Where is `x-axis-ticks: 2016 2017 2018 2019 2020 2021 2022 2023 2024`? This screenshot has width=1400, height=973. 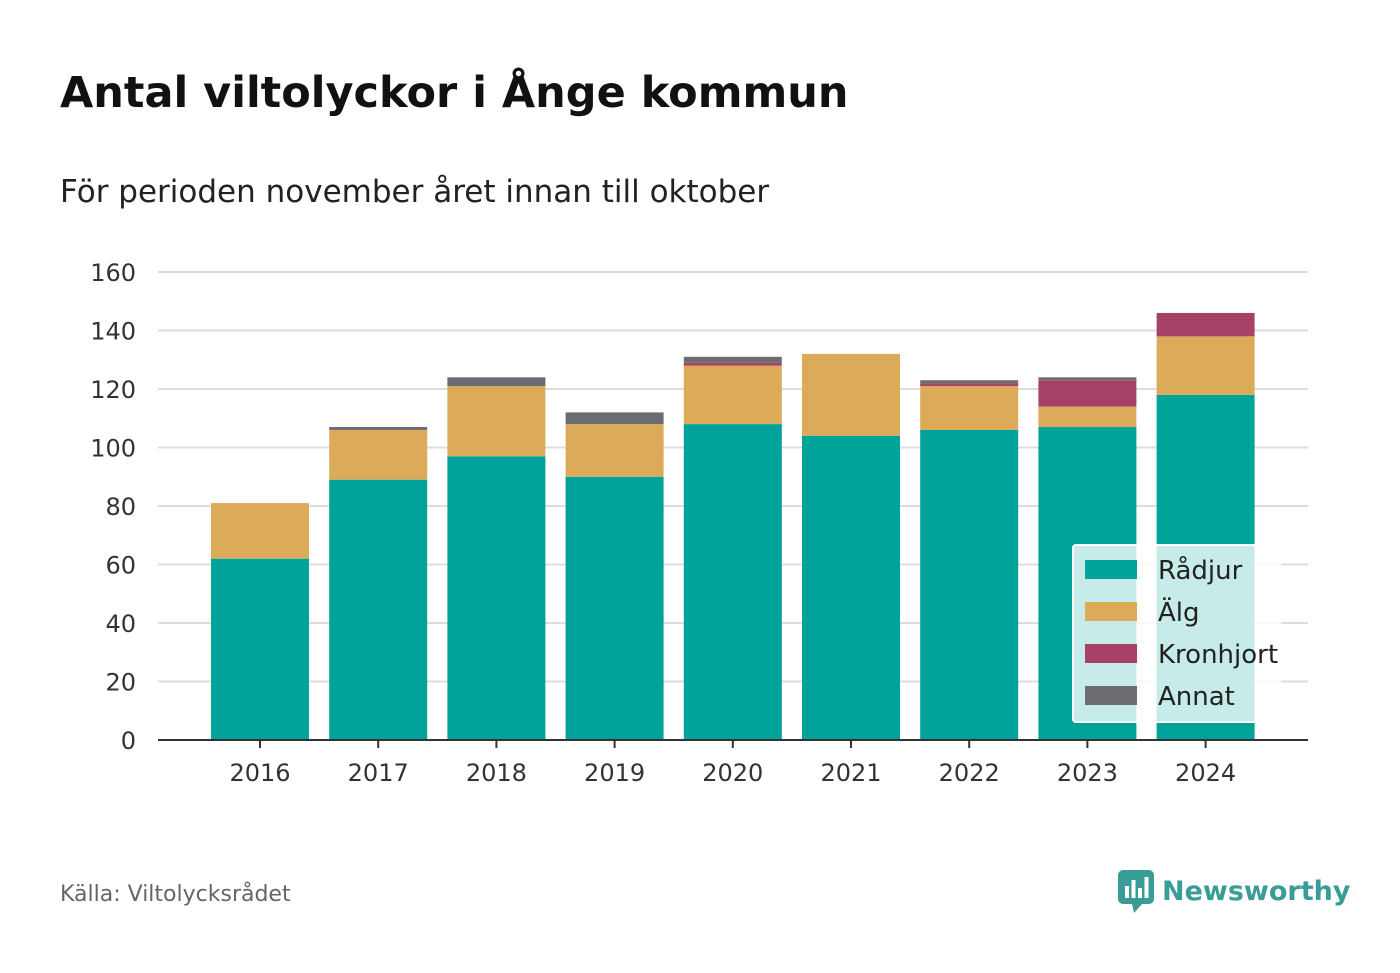
x-axis-ticks: 2016 2017 2018 2019 2020 2021 2022 2023 2024 is located at coordinates (732, 763).